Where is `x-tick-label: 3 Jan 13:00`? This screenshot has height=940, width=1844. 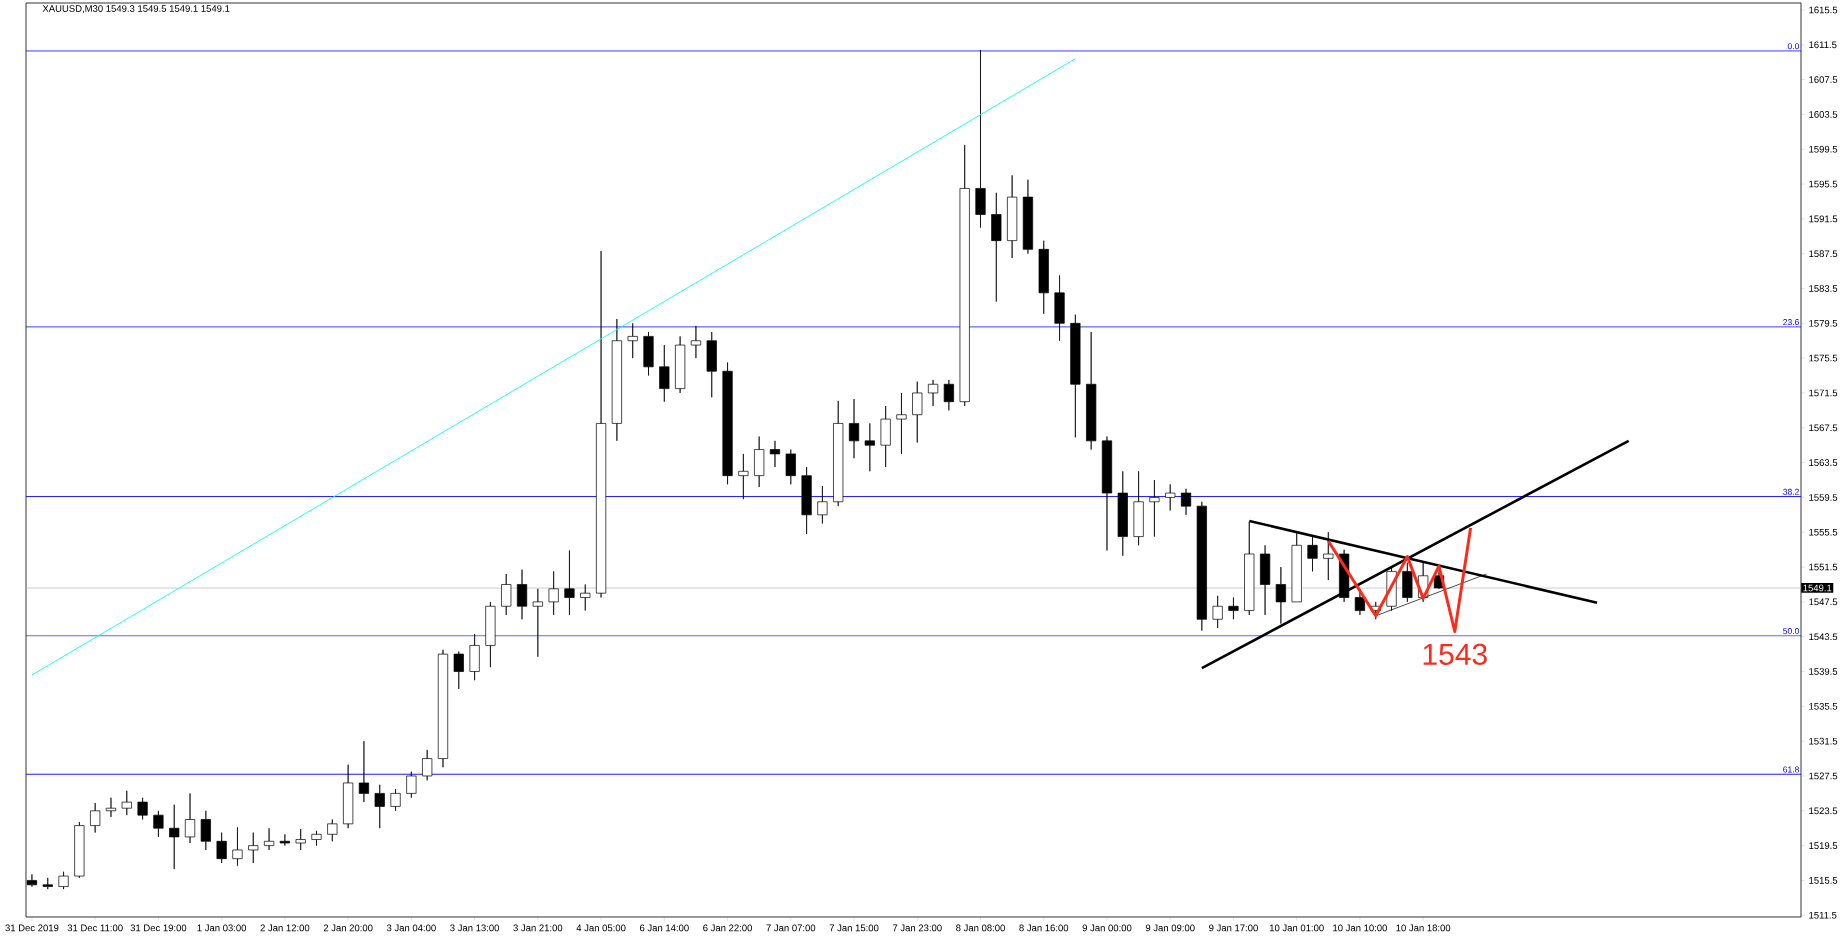
x-tick-label: 3 Jan 13:00 is located at coordinates (475, 928).